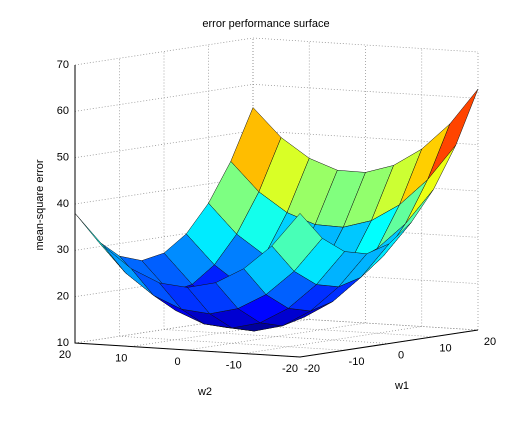 The image size is (532, 444). Describe the element at coordinates (63, 297) in the screenshot. I see `z-tick-label: 20` at that location.